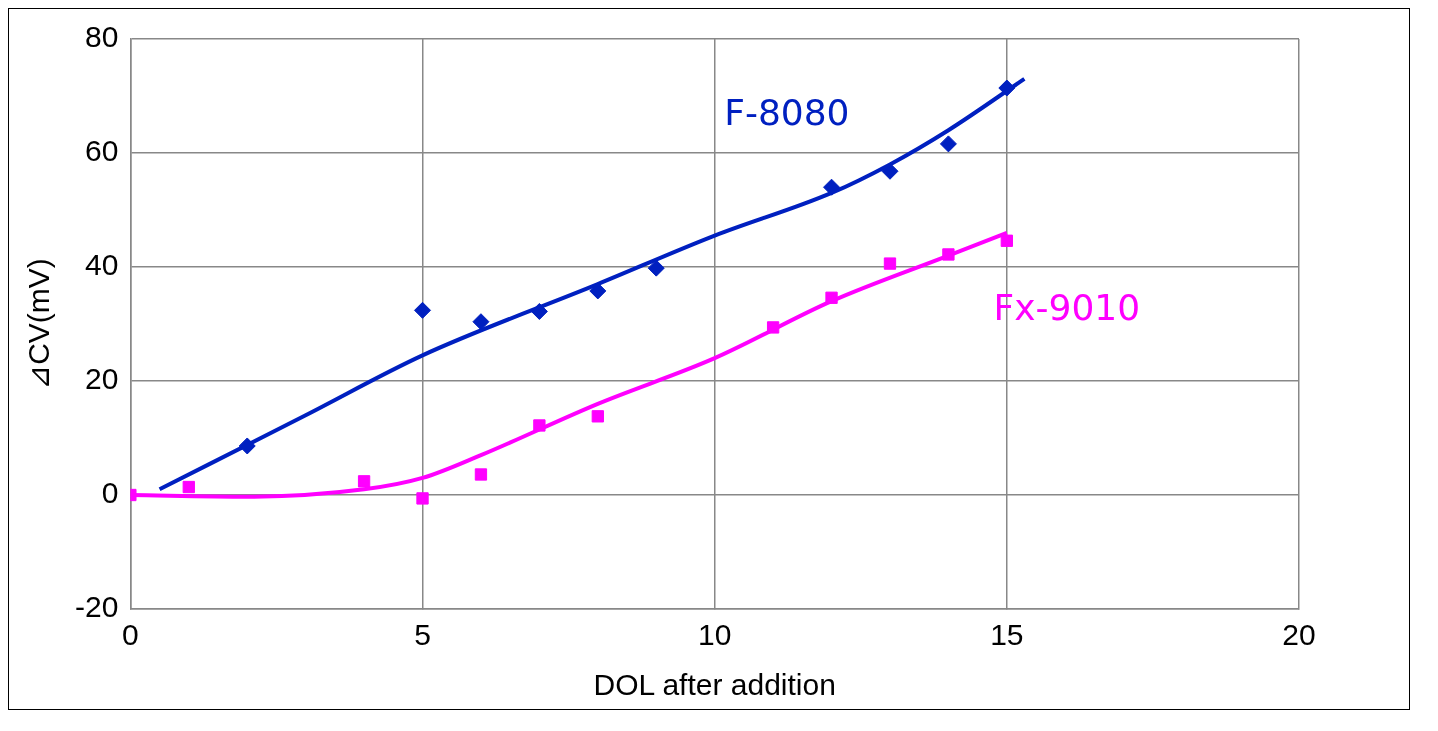  I want to click on series-label: Fx-9010, so click(1067, 308).